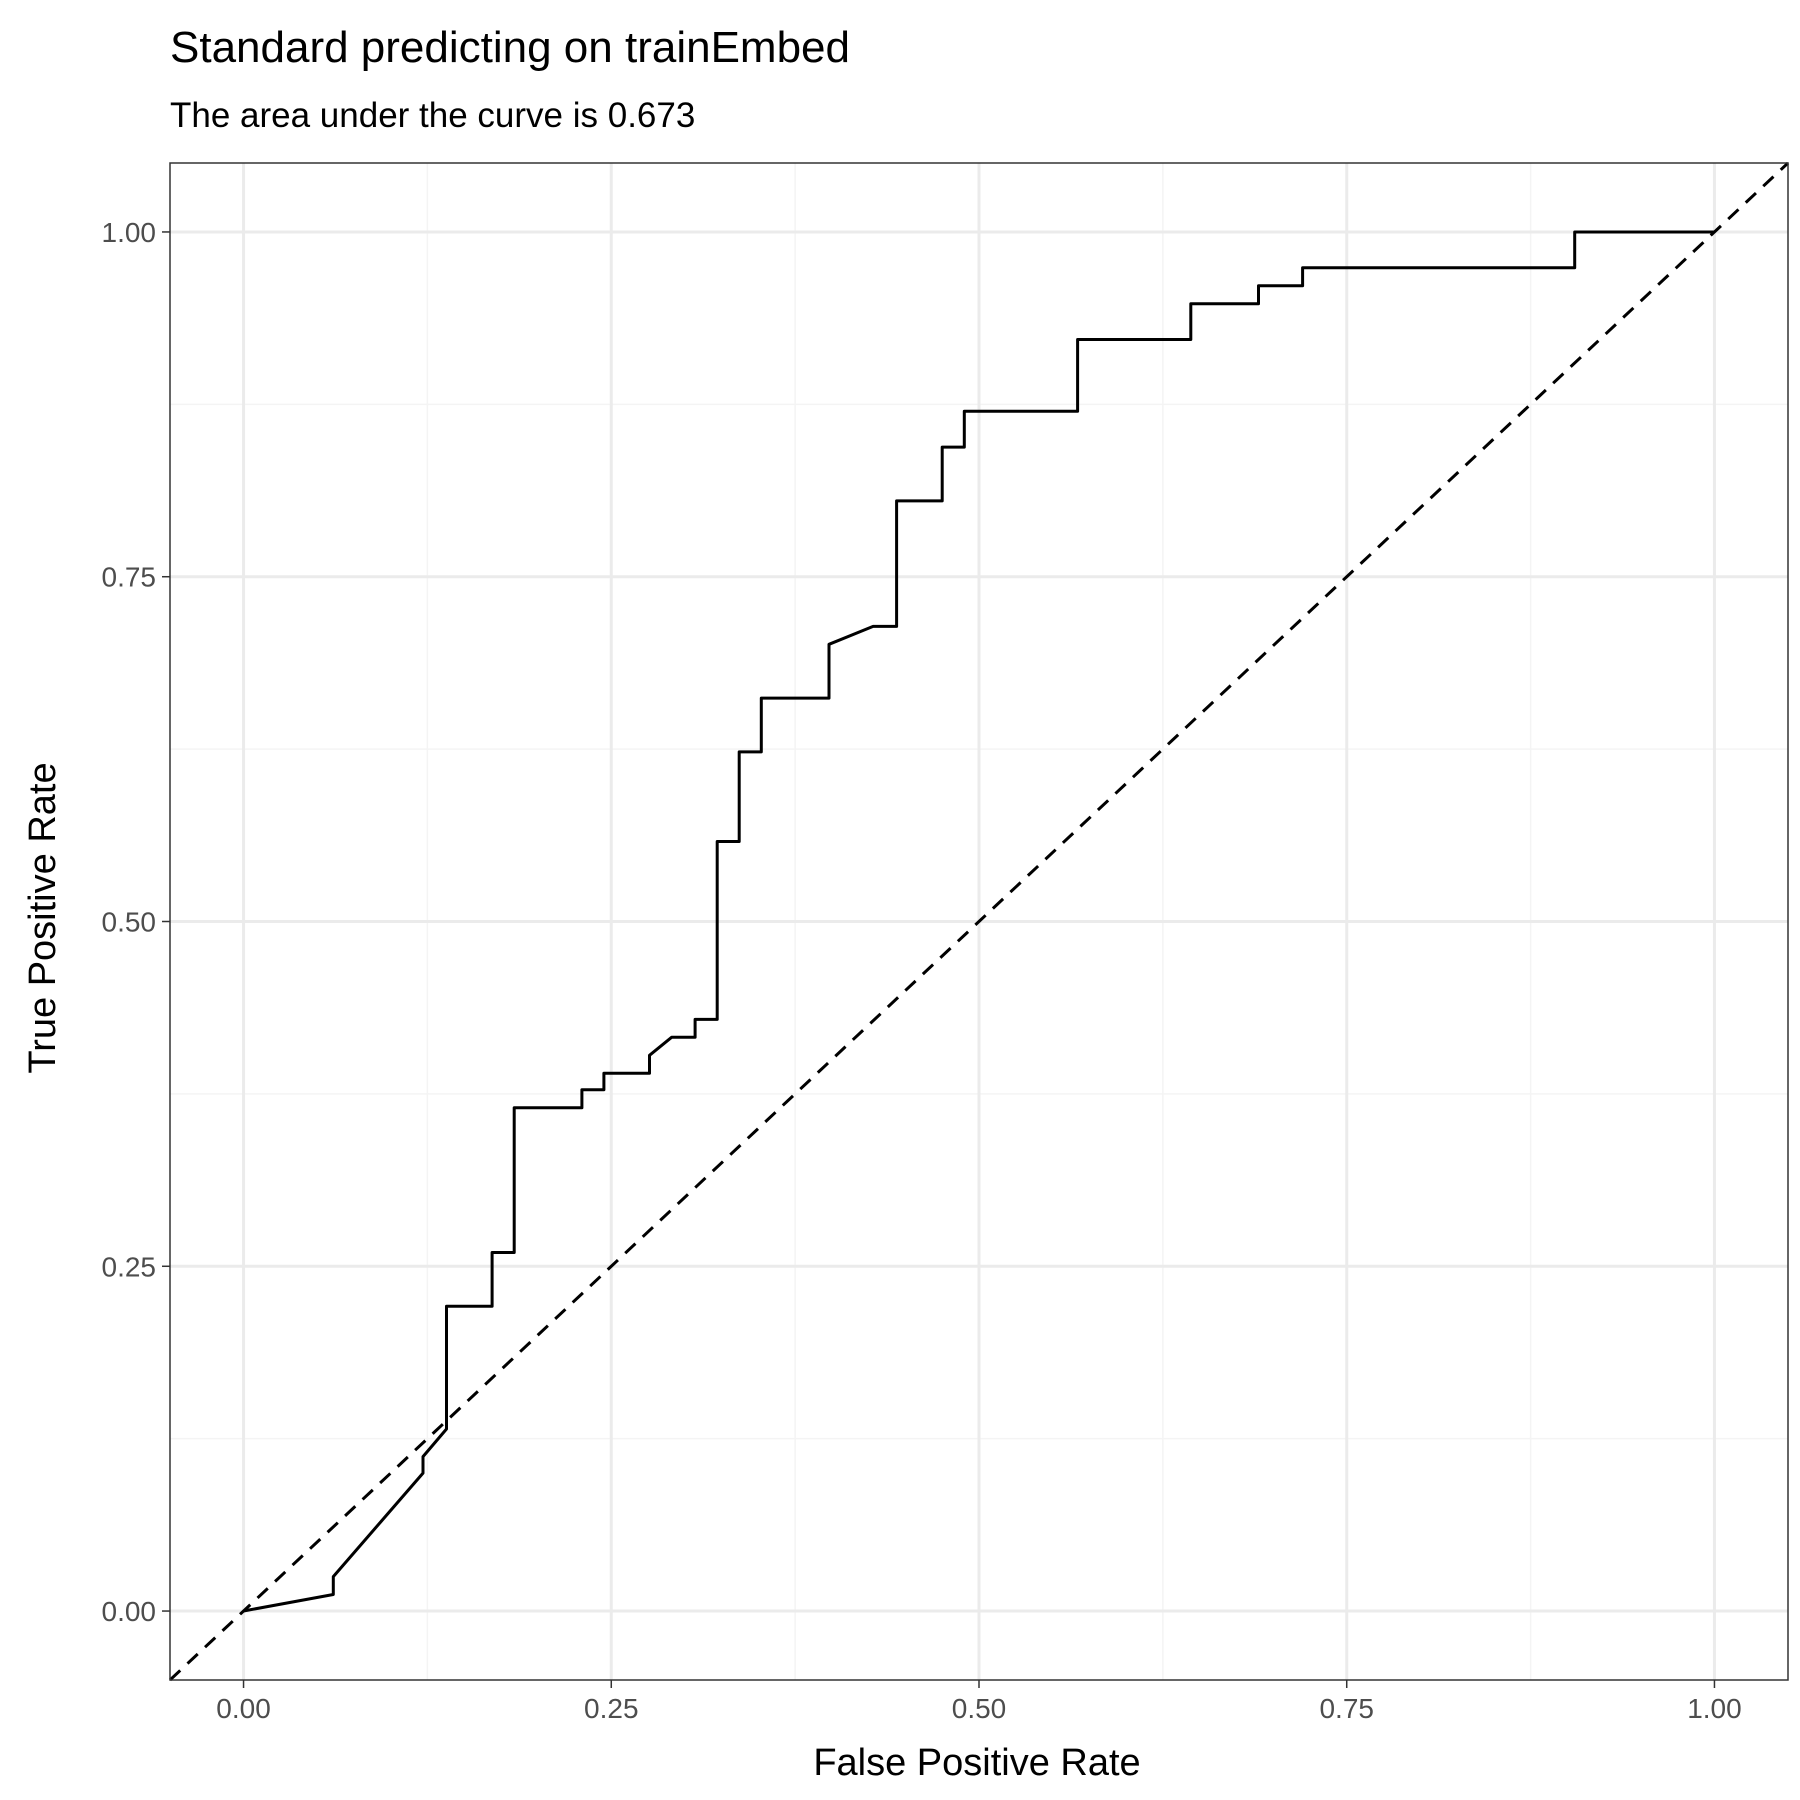 The height and width of the screenshot is (1800, 1800). What do you see at coordinates (979, 1708) in the screenshot?
I see `x-tick-label: 0.50` at bounding box center [979, 1708].